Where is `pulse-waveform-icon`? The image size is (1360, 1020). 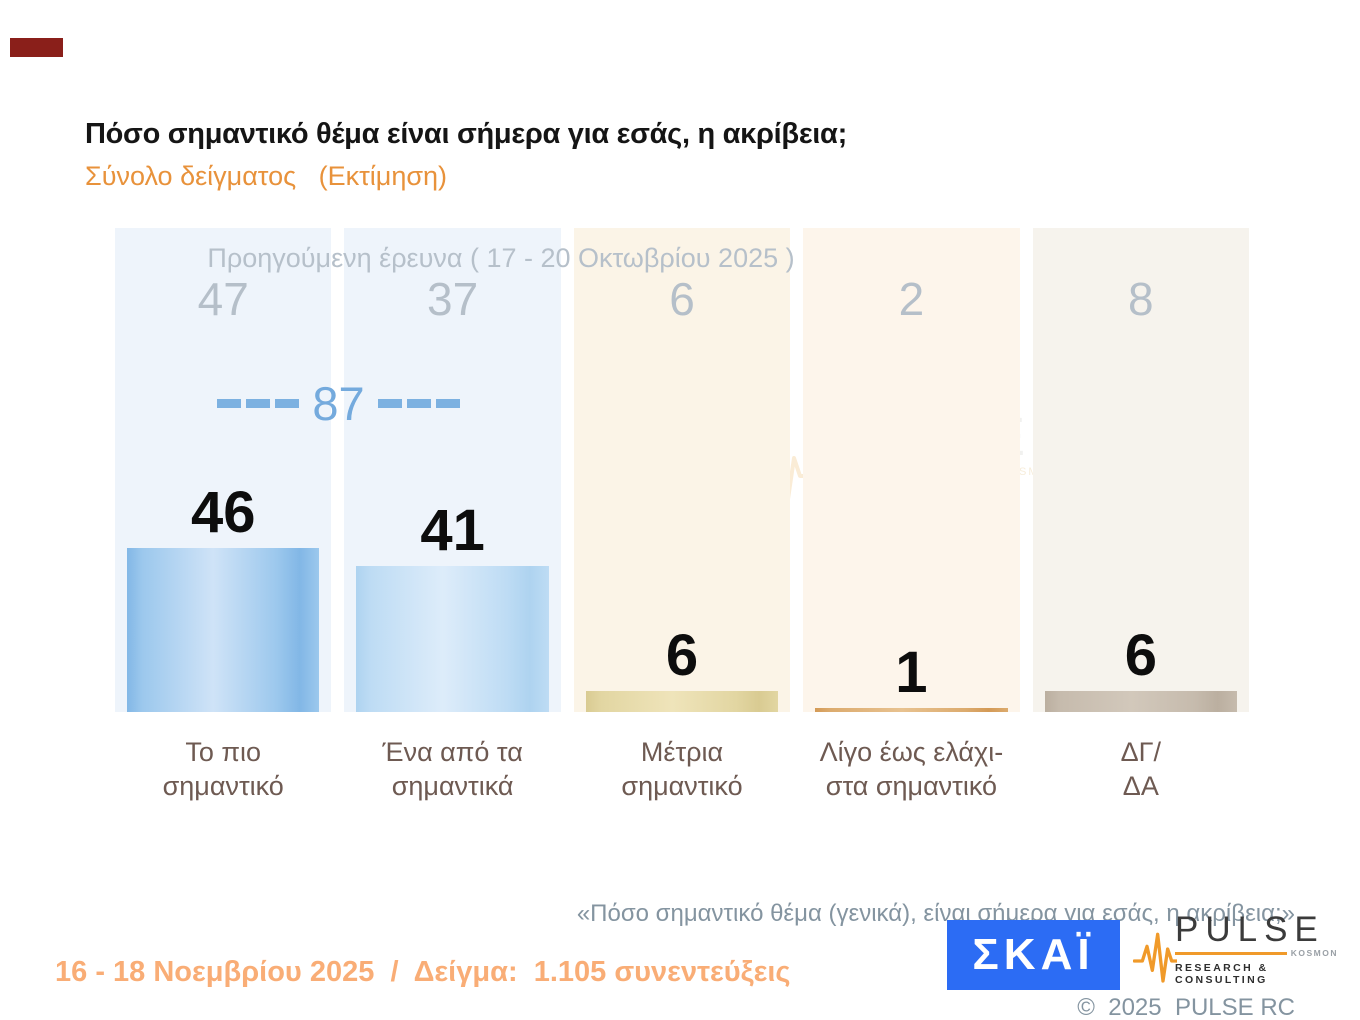 pulse-waveform-icon is located at coordinates (1155, 957).